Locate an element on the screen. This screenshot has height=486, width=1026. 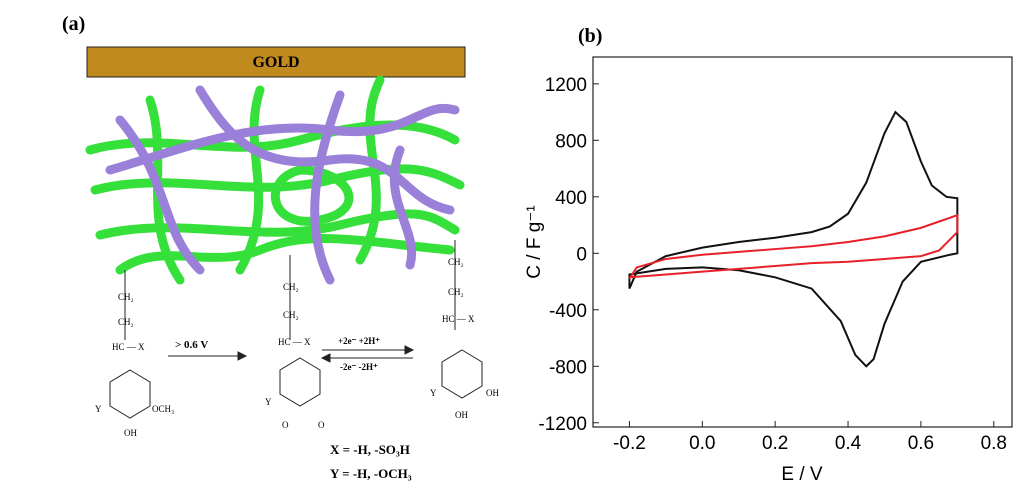
y-tick-label: -1200 is located at coordinates (562, 424).